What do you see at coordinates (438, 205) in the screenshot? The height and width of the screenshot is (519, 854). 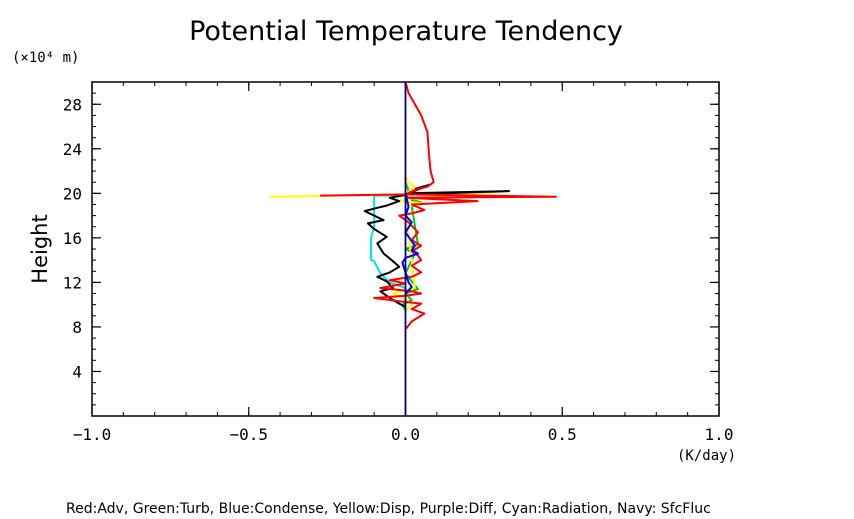 I see `series-line-red` at bounding box center [438, 205].